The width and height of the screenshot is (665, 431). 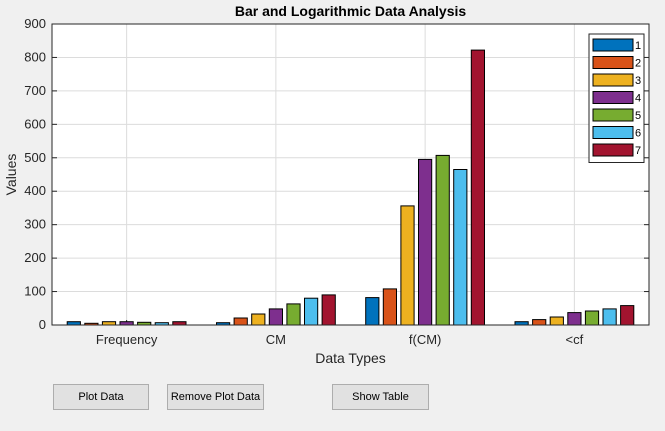 What do you see at coordinates (35, 157) in the screenshot?
I see `y-tick-label: 500` at bounding box center [35, 157].